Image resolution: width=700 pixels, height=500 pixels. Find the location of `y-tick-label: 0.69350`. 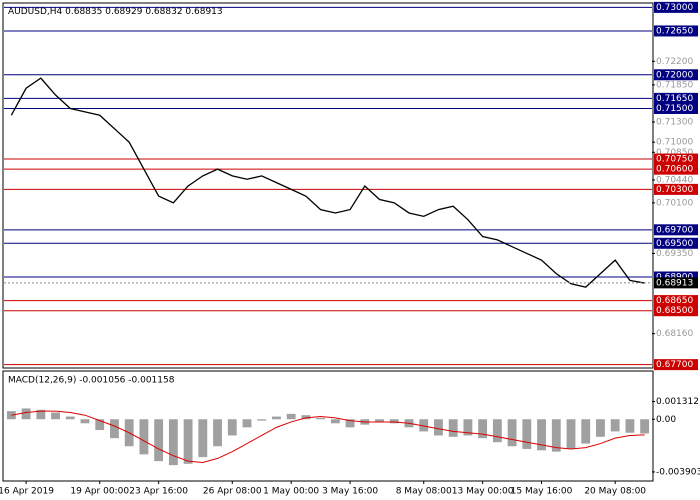

y-tick-label: 0.69350 is located at coordinates (674, 254).